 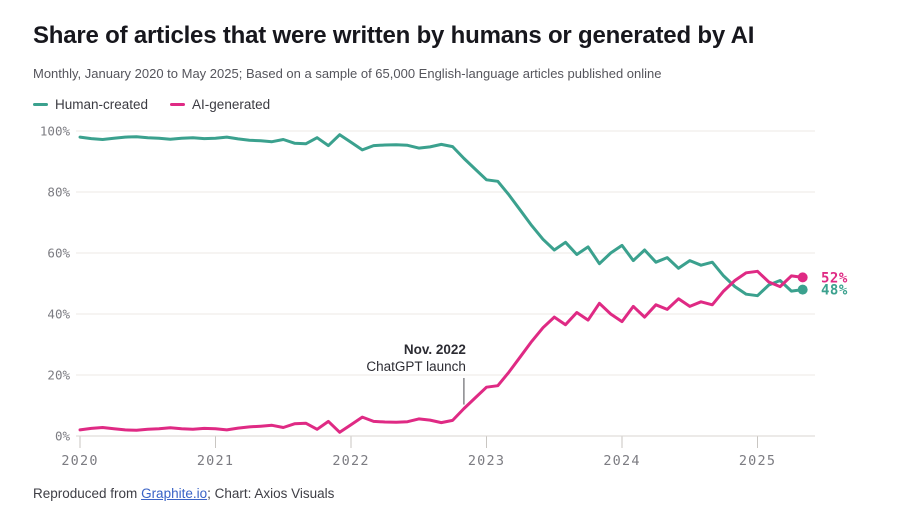 What do you see at coordinates (834, 291) in the screenshot?
I see `series-end-label-human-created: 48%` at bounding box center [834, 291].